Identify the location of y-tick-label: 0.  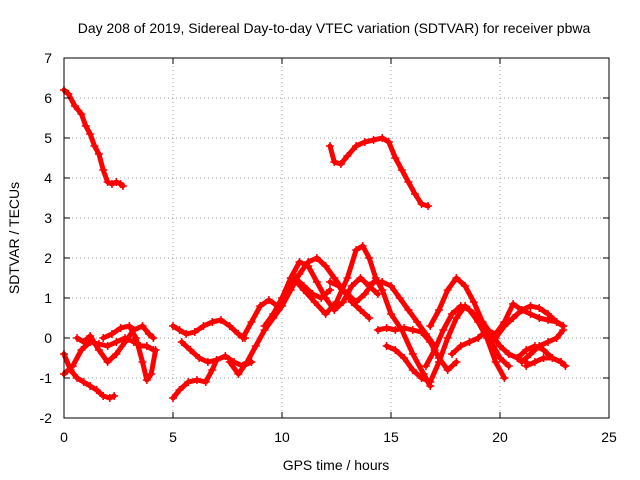
(48, 338).